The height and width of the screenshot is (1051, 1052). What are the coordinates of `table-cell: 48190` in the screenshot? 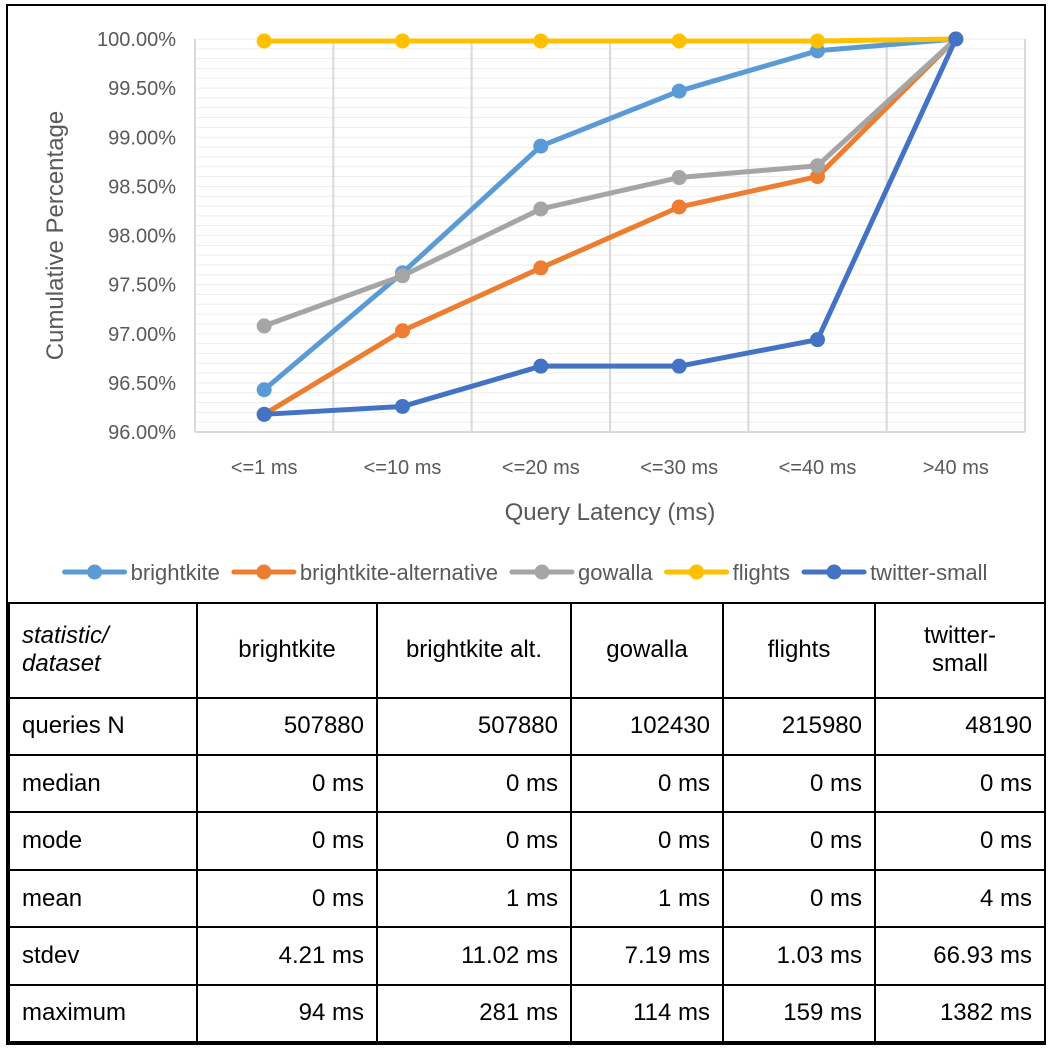 It's located at (960, 726).